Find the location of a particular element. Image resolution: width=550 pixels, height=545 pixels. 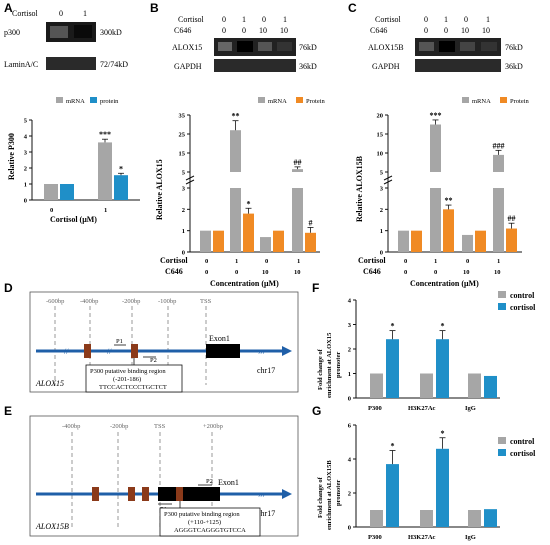

panel-label-a: A is located at coordinates (8, 8).